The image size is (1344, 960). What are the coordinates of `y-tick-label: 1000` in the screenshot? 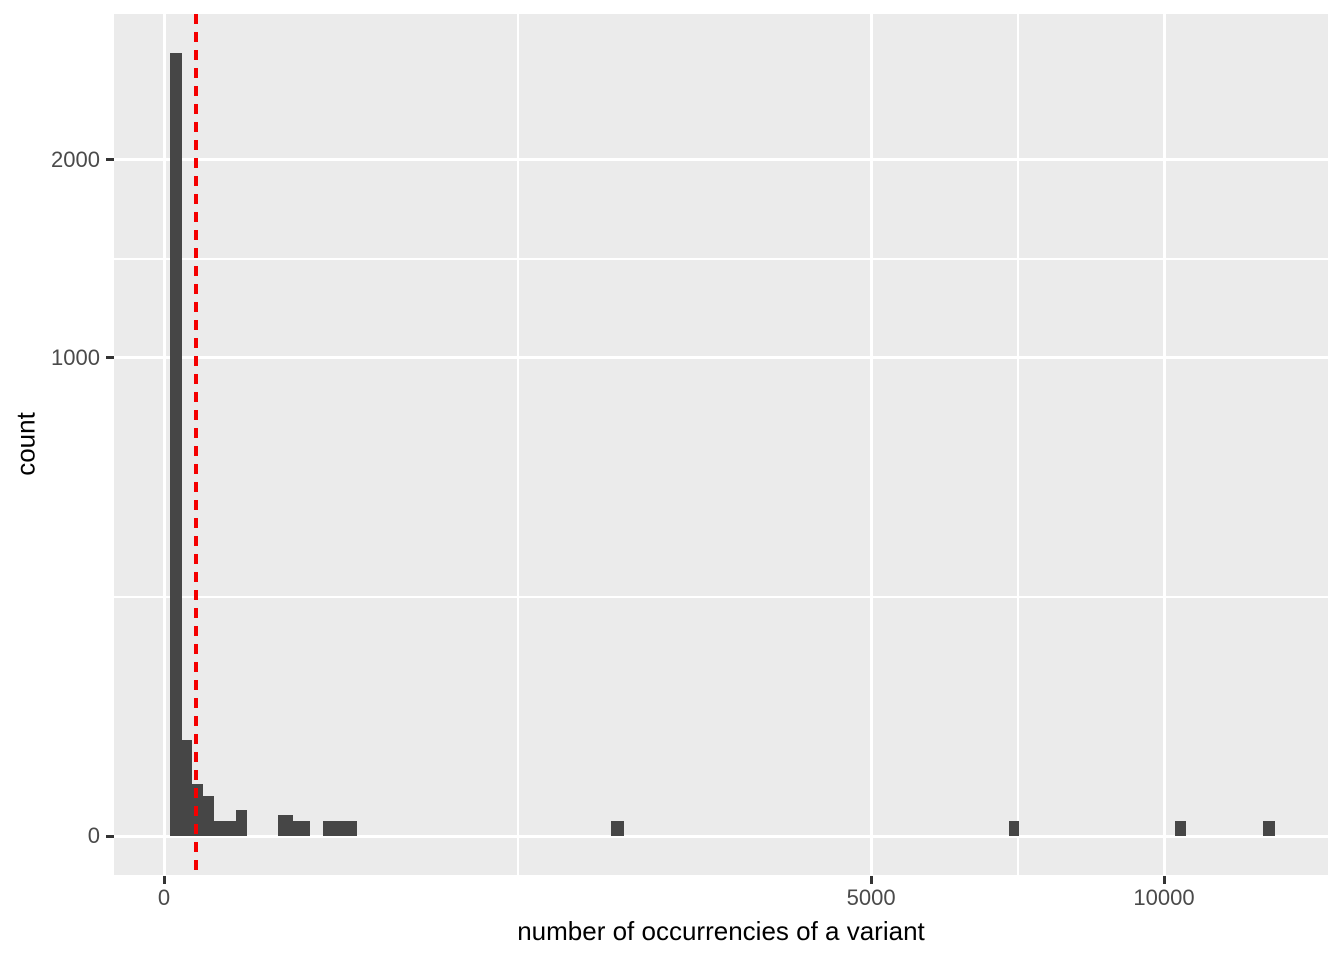 It's located at (75, 357).